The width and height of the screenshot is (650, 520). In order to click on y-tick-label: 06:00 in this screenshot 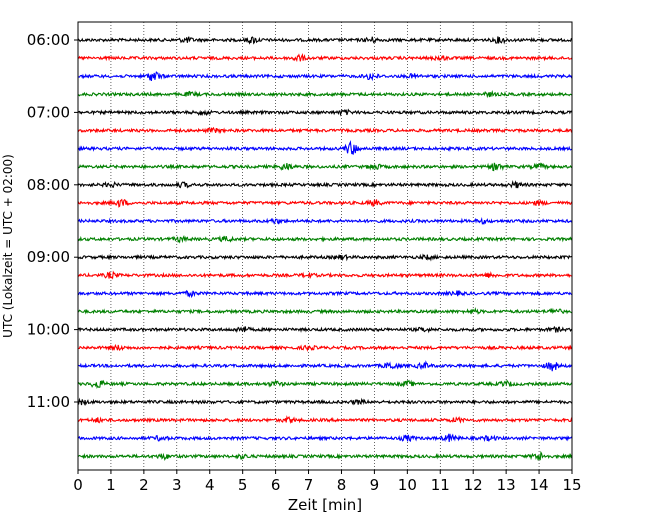, I will do `click(48, 40)`.